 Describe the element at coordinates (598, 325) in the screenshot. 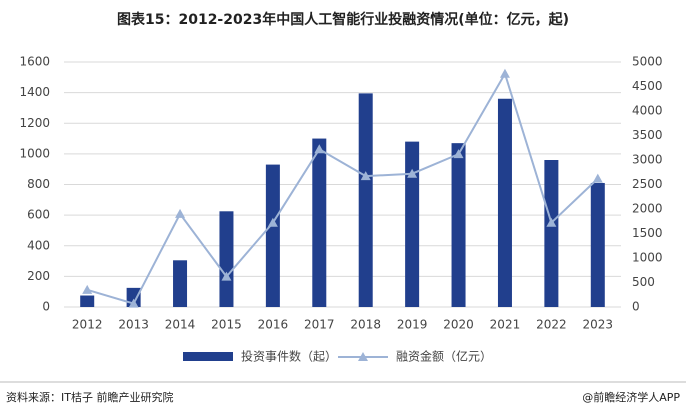

I see `x-tick-label: 2023` at that location.